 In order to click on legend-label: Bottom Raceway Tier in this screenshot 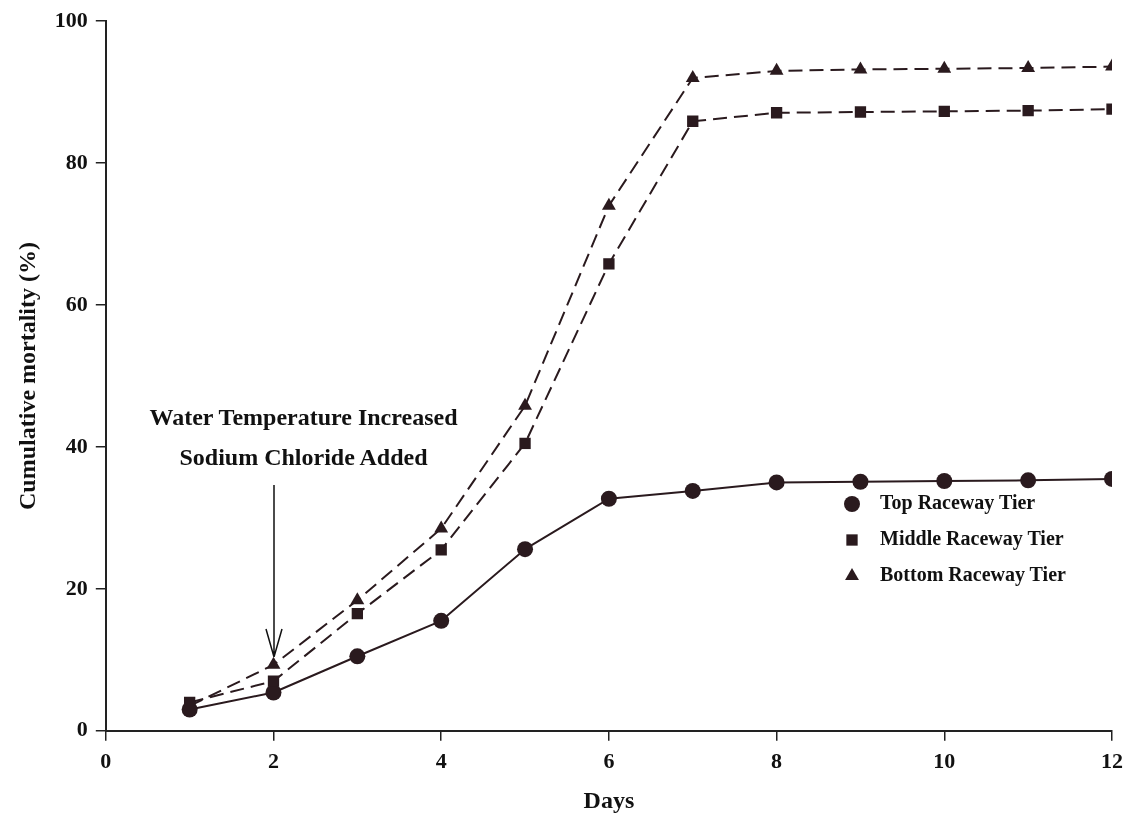, I will do `click(973, 575)`.